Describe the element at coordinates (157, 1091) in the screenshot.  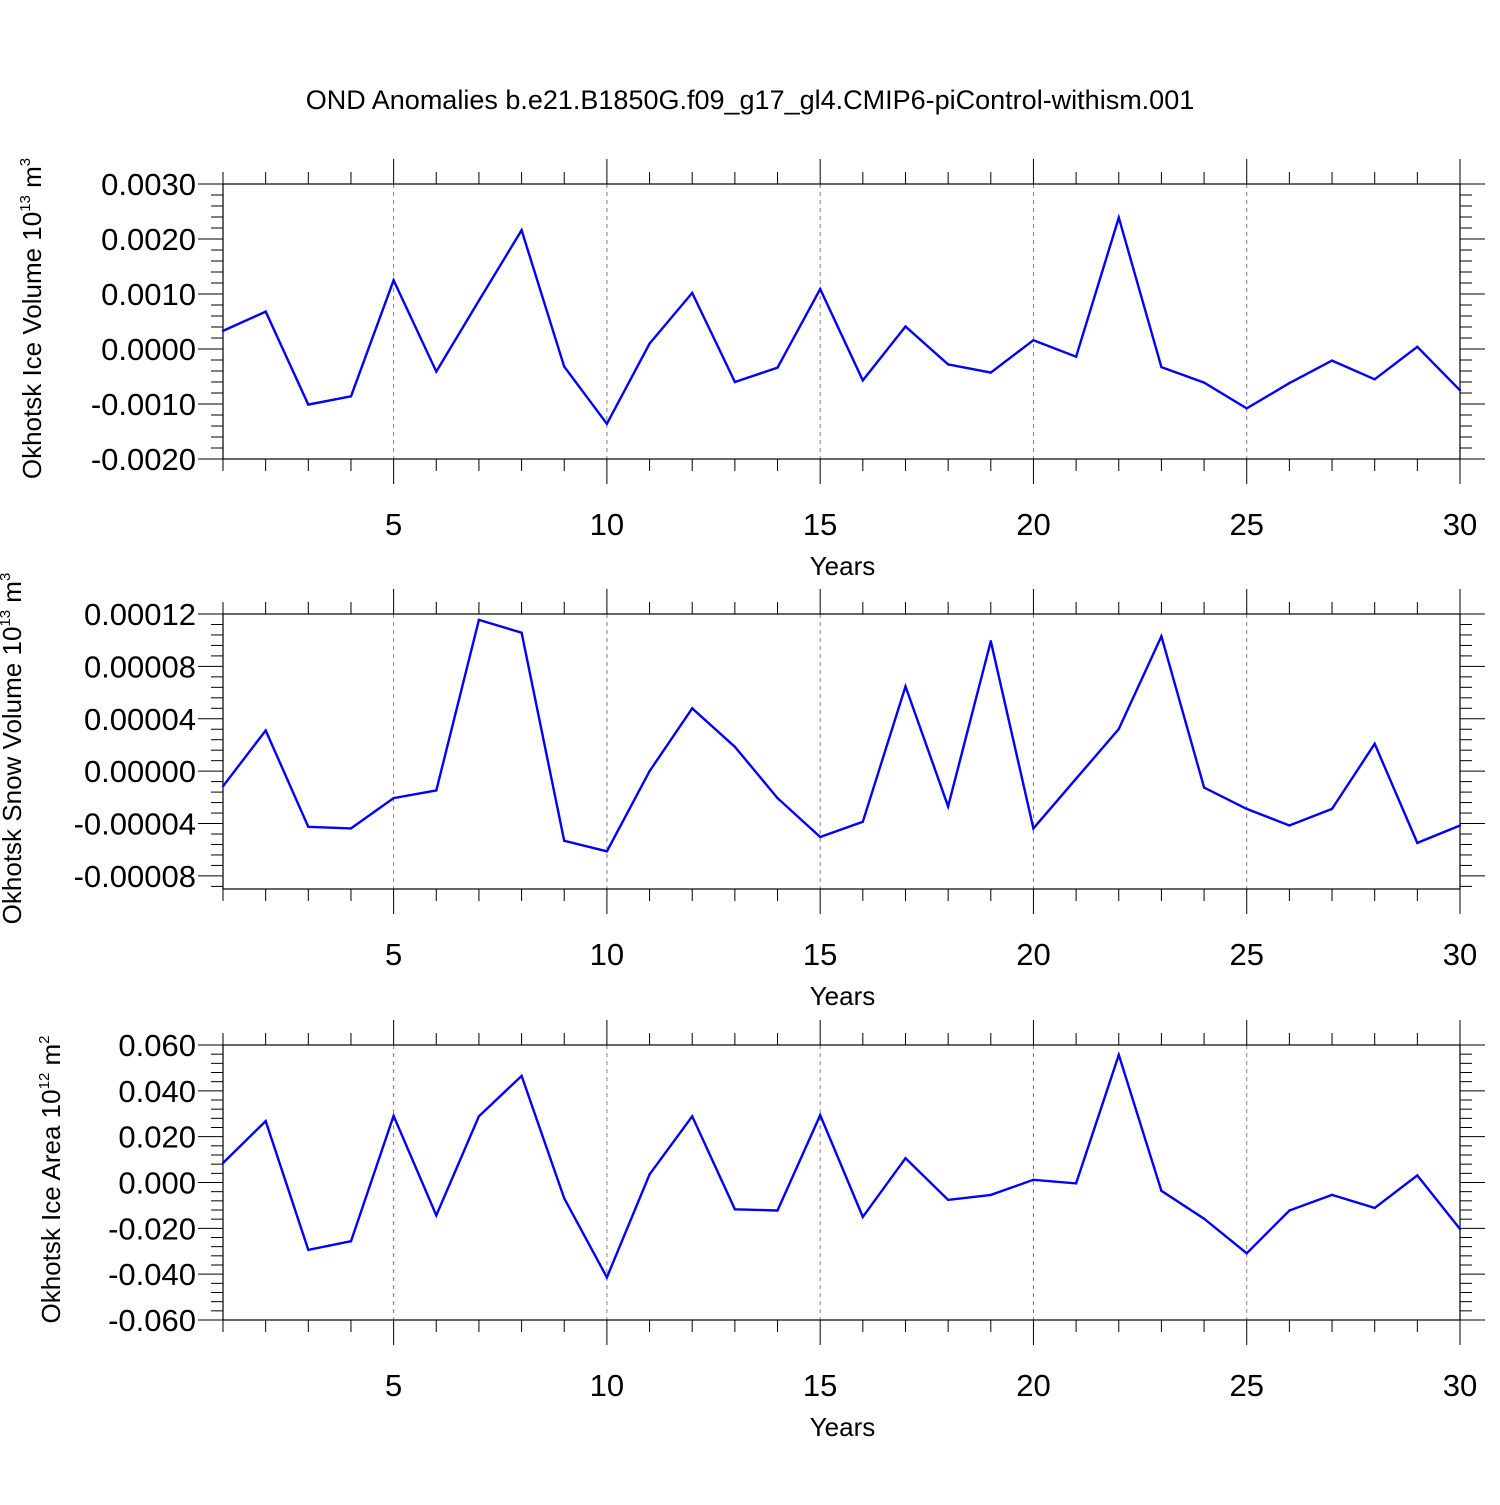
I see `y-tick-label: 0.040` at that location.